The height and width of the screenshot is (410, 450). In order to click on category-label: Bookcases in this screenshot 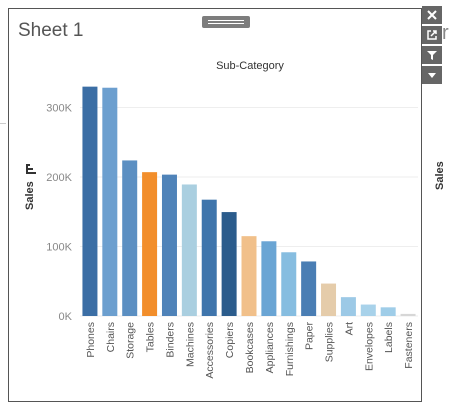, I will do `click(250, 347)`.